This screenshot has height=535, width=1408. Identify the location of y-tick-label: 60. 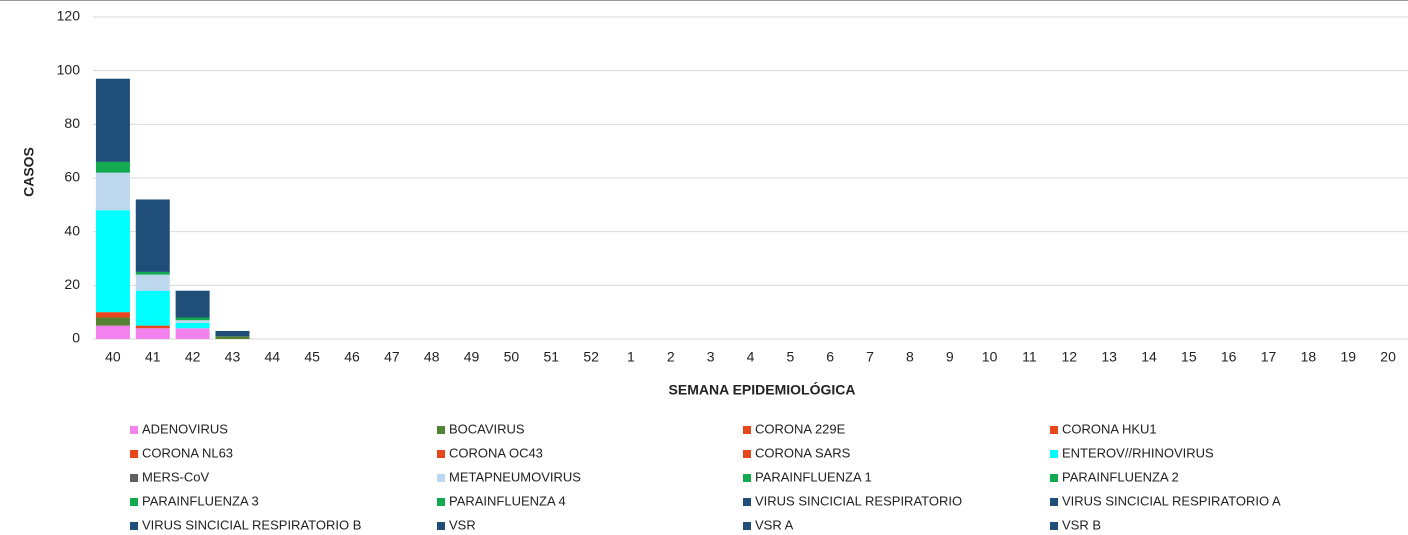
(72, 177).